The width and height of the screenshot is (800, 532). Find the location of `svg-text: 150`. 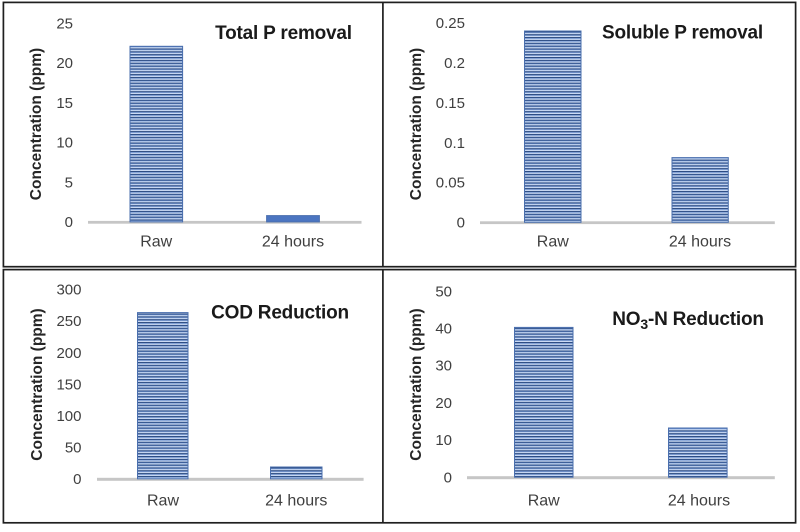

svg-text: 150 is located at coordinates (68, 384).